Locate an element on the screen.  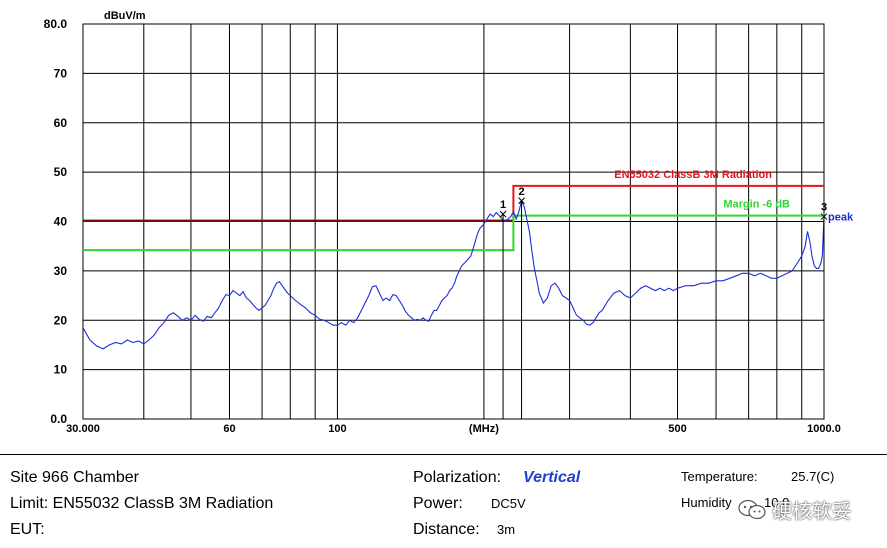
y-tick-label: 40 is located at coordinates (61, 222).